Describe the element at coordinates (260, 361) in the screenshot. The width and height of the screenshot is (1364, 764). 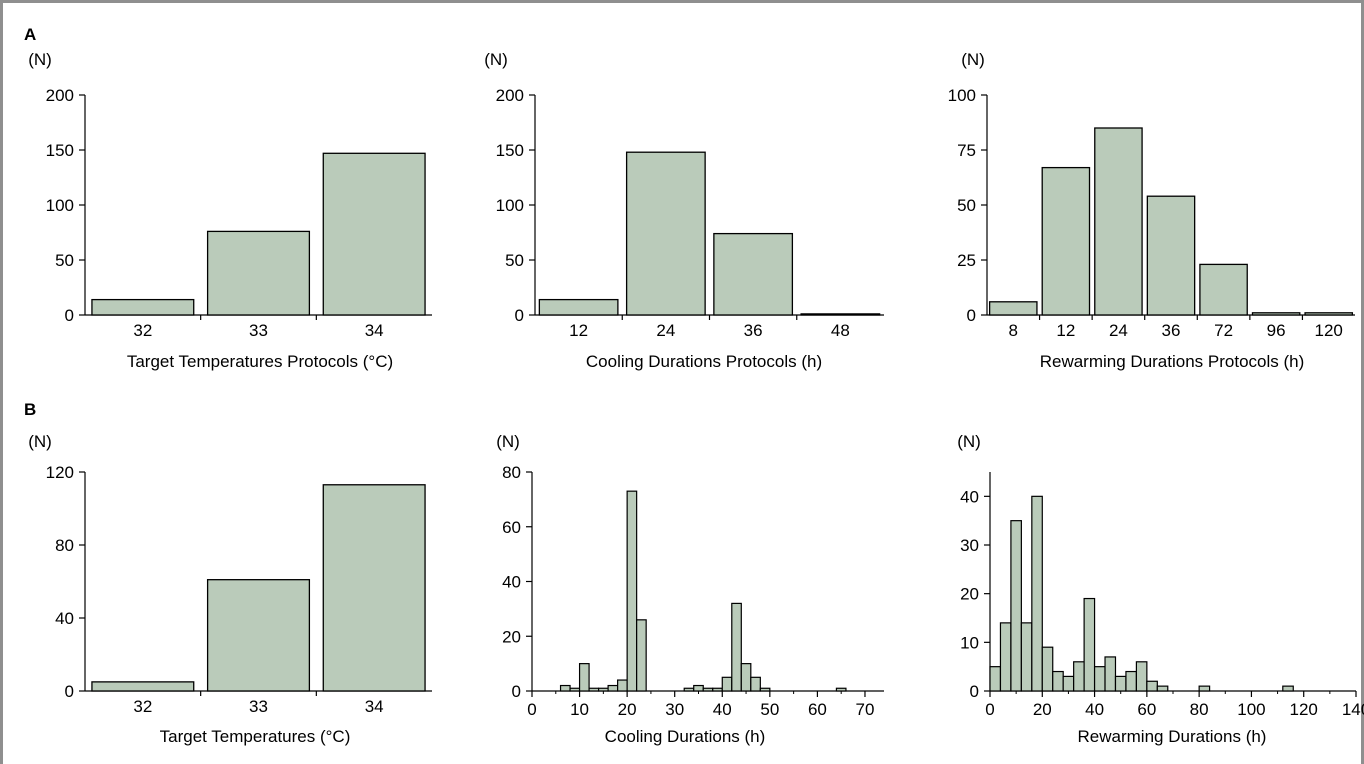
I see `x-axis-label: Target Temperatures Protocols (°C)` at that location.